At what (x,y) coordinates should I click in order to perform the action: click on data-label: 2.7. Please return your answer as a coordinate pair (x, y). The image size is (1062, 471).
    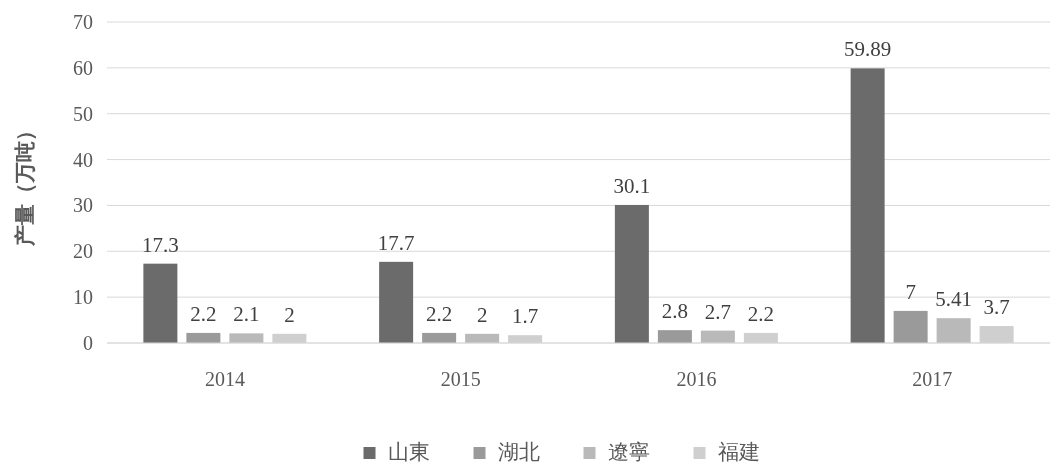
    Looking at the image, I should click on (717, 311).